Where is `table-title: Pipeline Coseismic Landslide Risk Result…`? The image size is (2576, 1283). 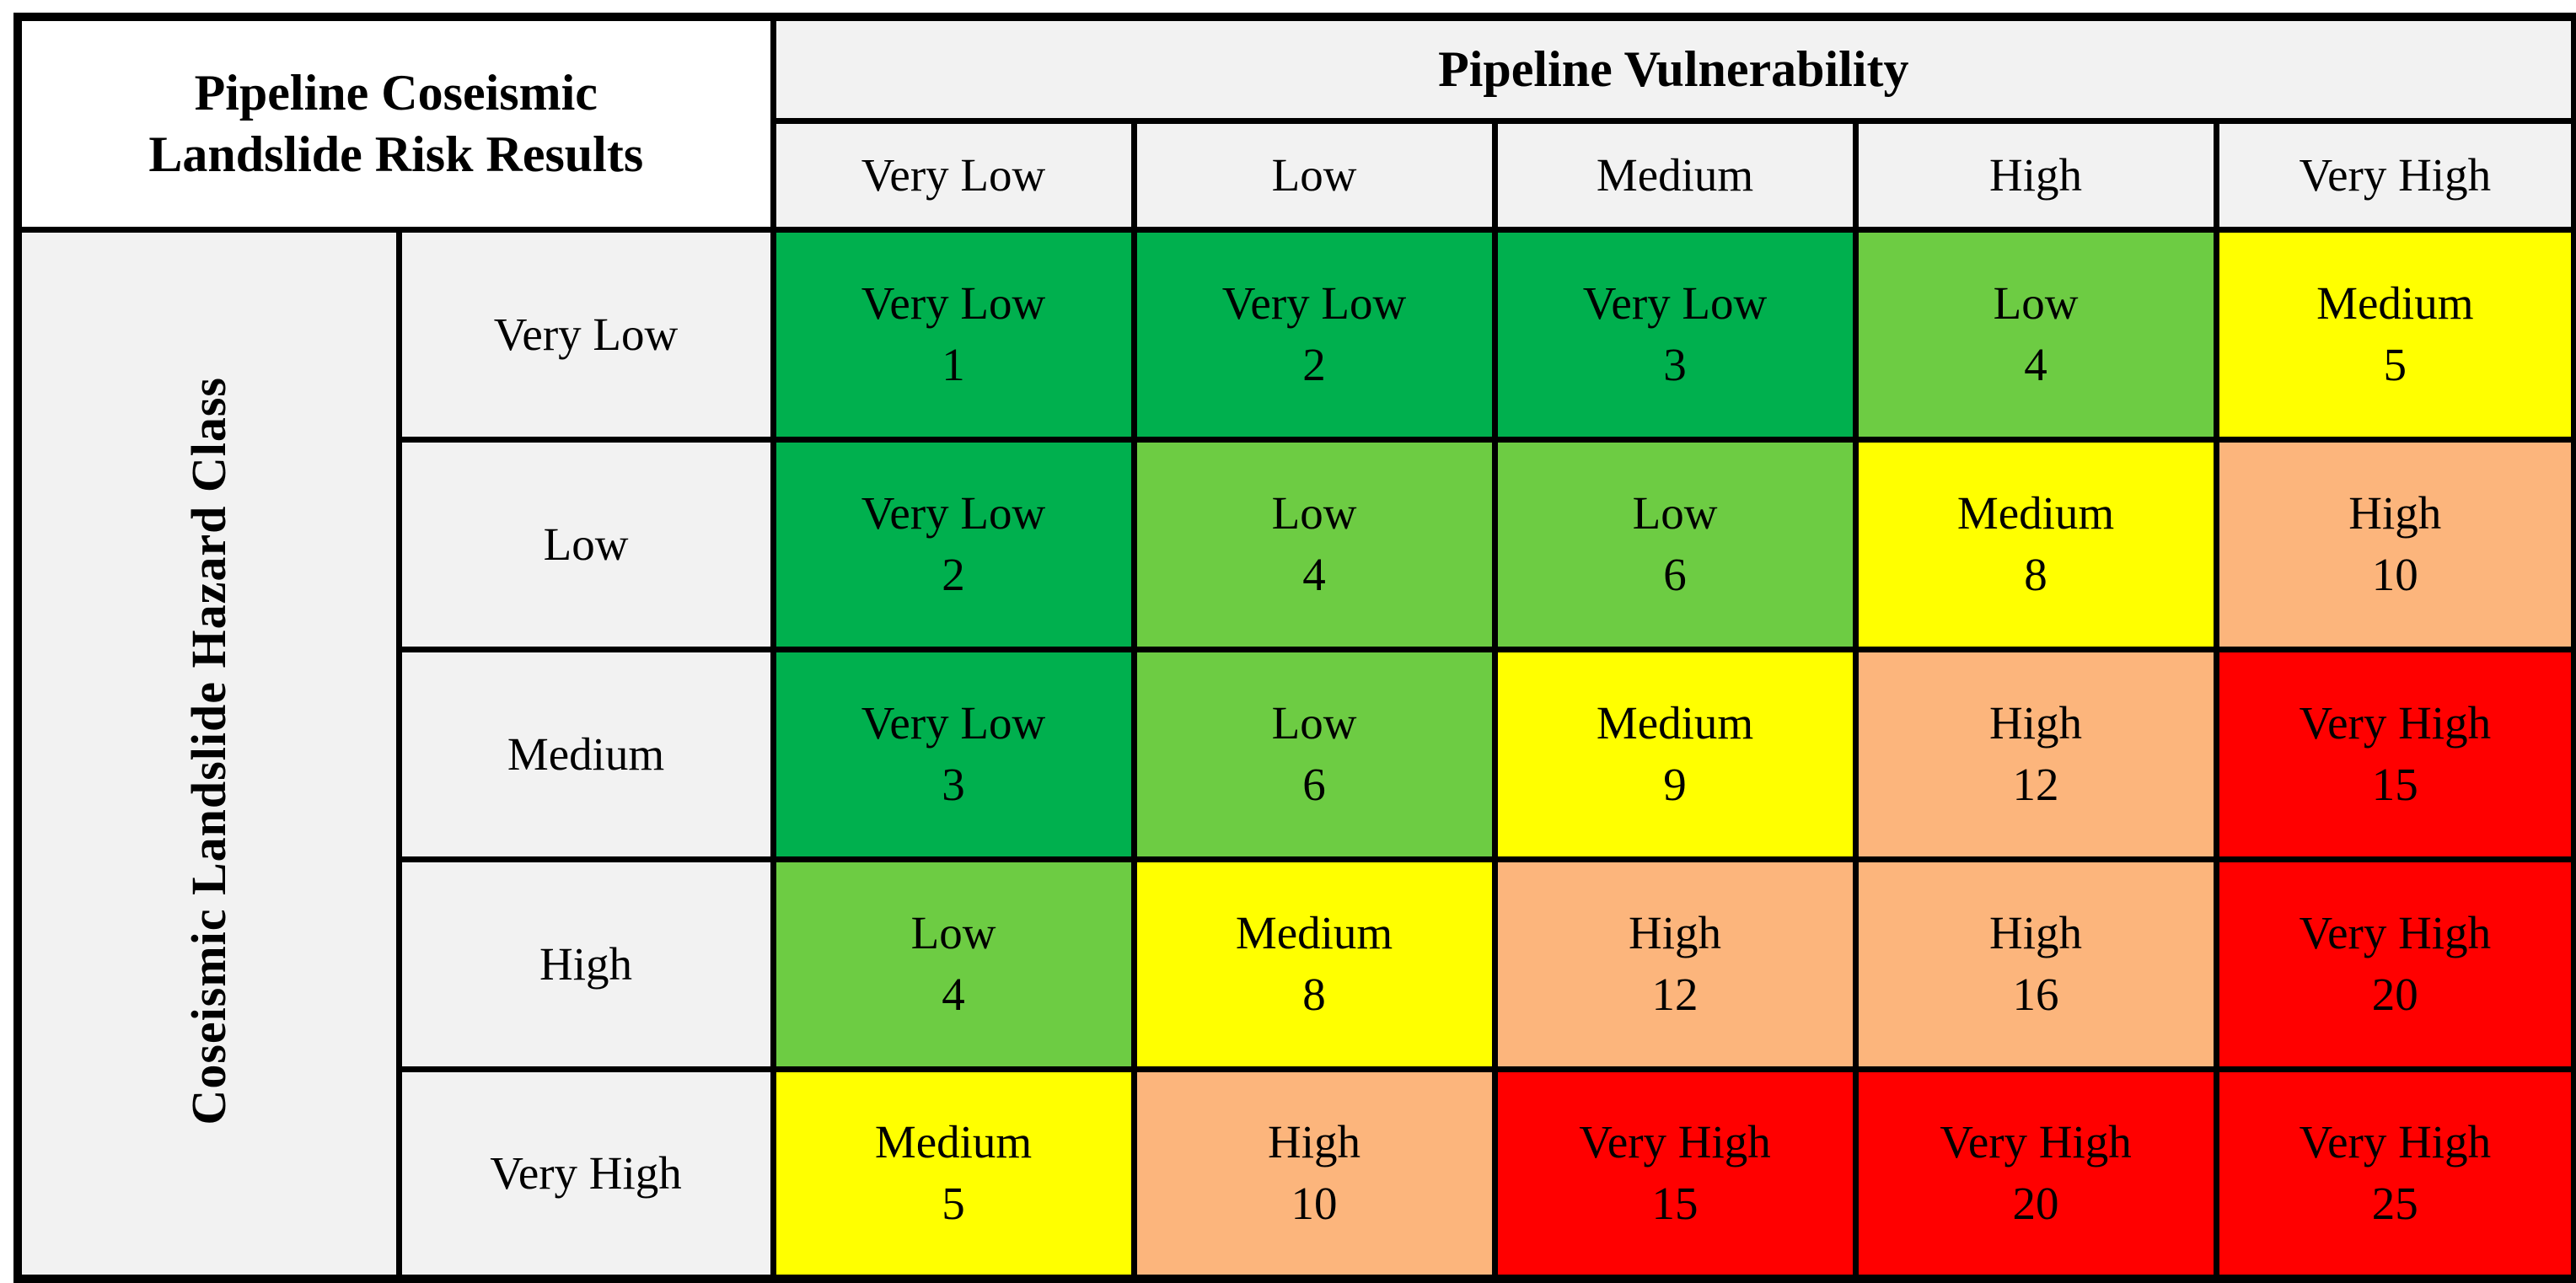
table-title: Pipeline Coseismic Landslide Risk Result… is located at coordinates (395, 123).